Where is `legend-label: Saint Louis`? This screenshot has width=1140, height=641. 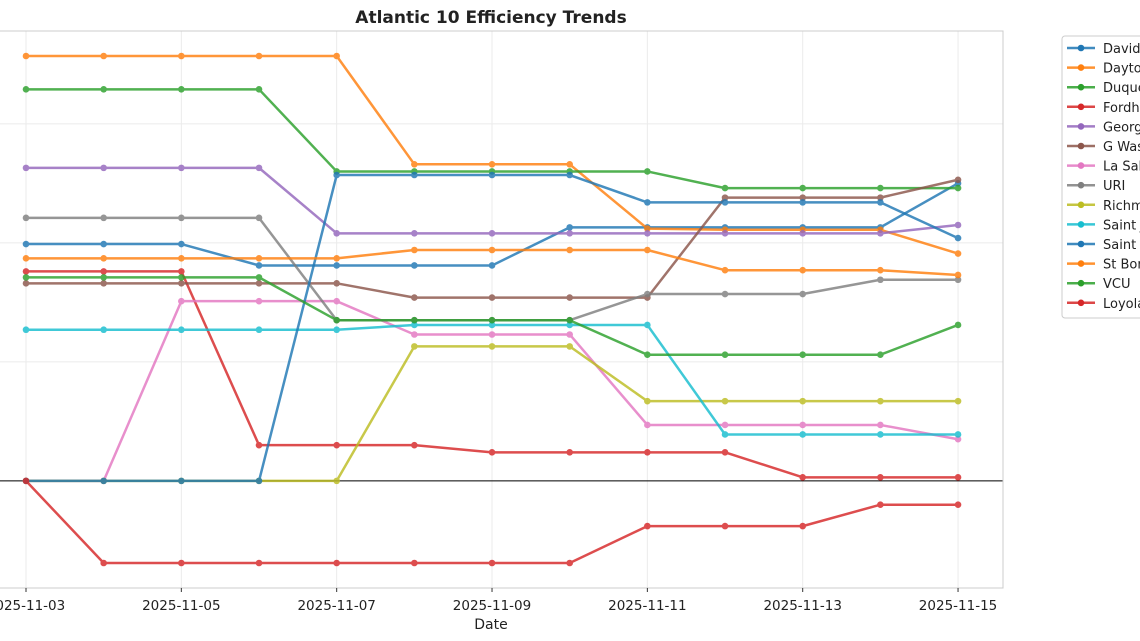
legend-label: Saint Louis is located at coordinates (1121, 245).